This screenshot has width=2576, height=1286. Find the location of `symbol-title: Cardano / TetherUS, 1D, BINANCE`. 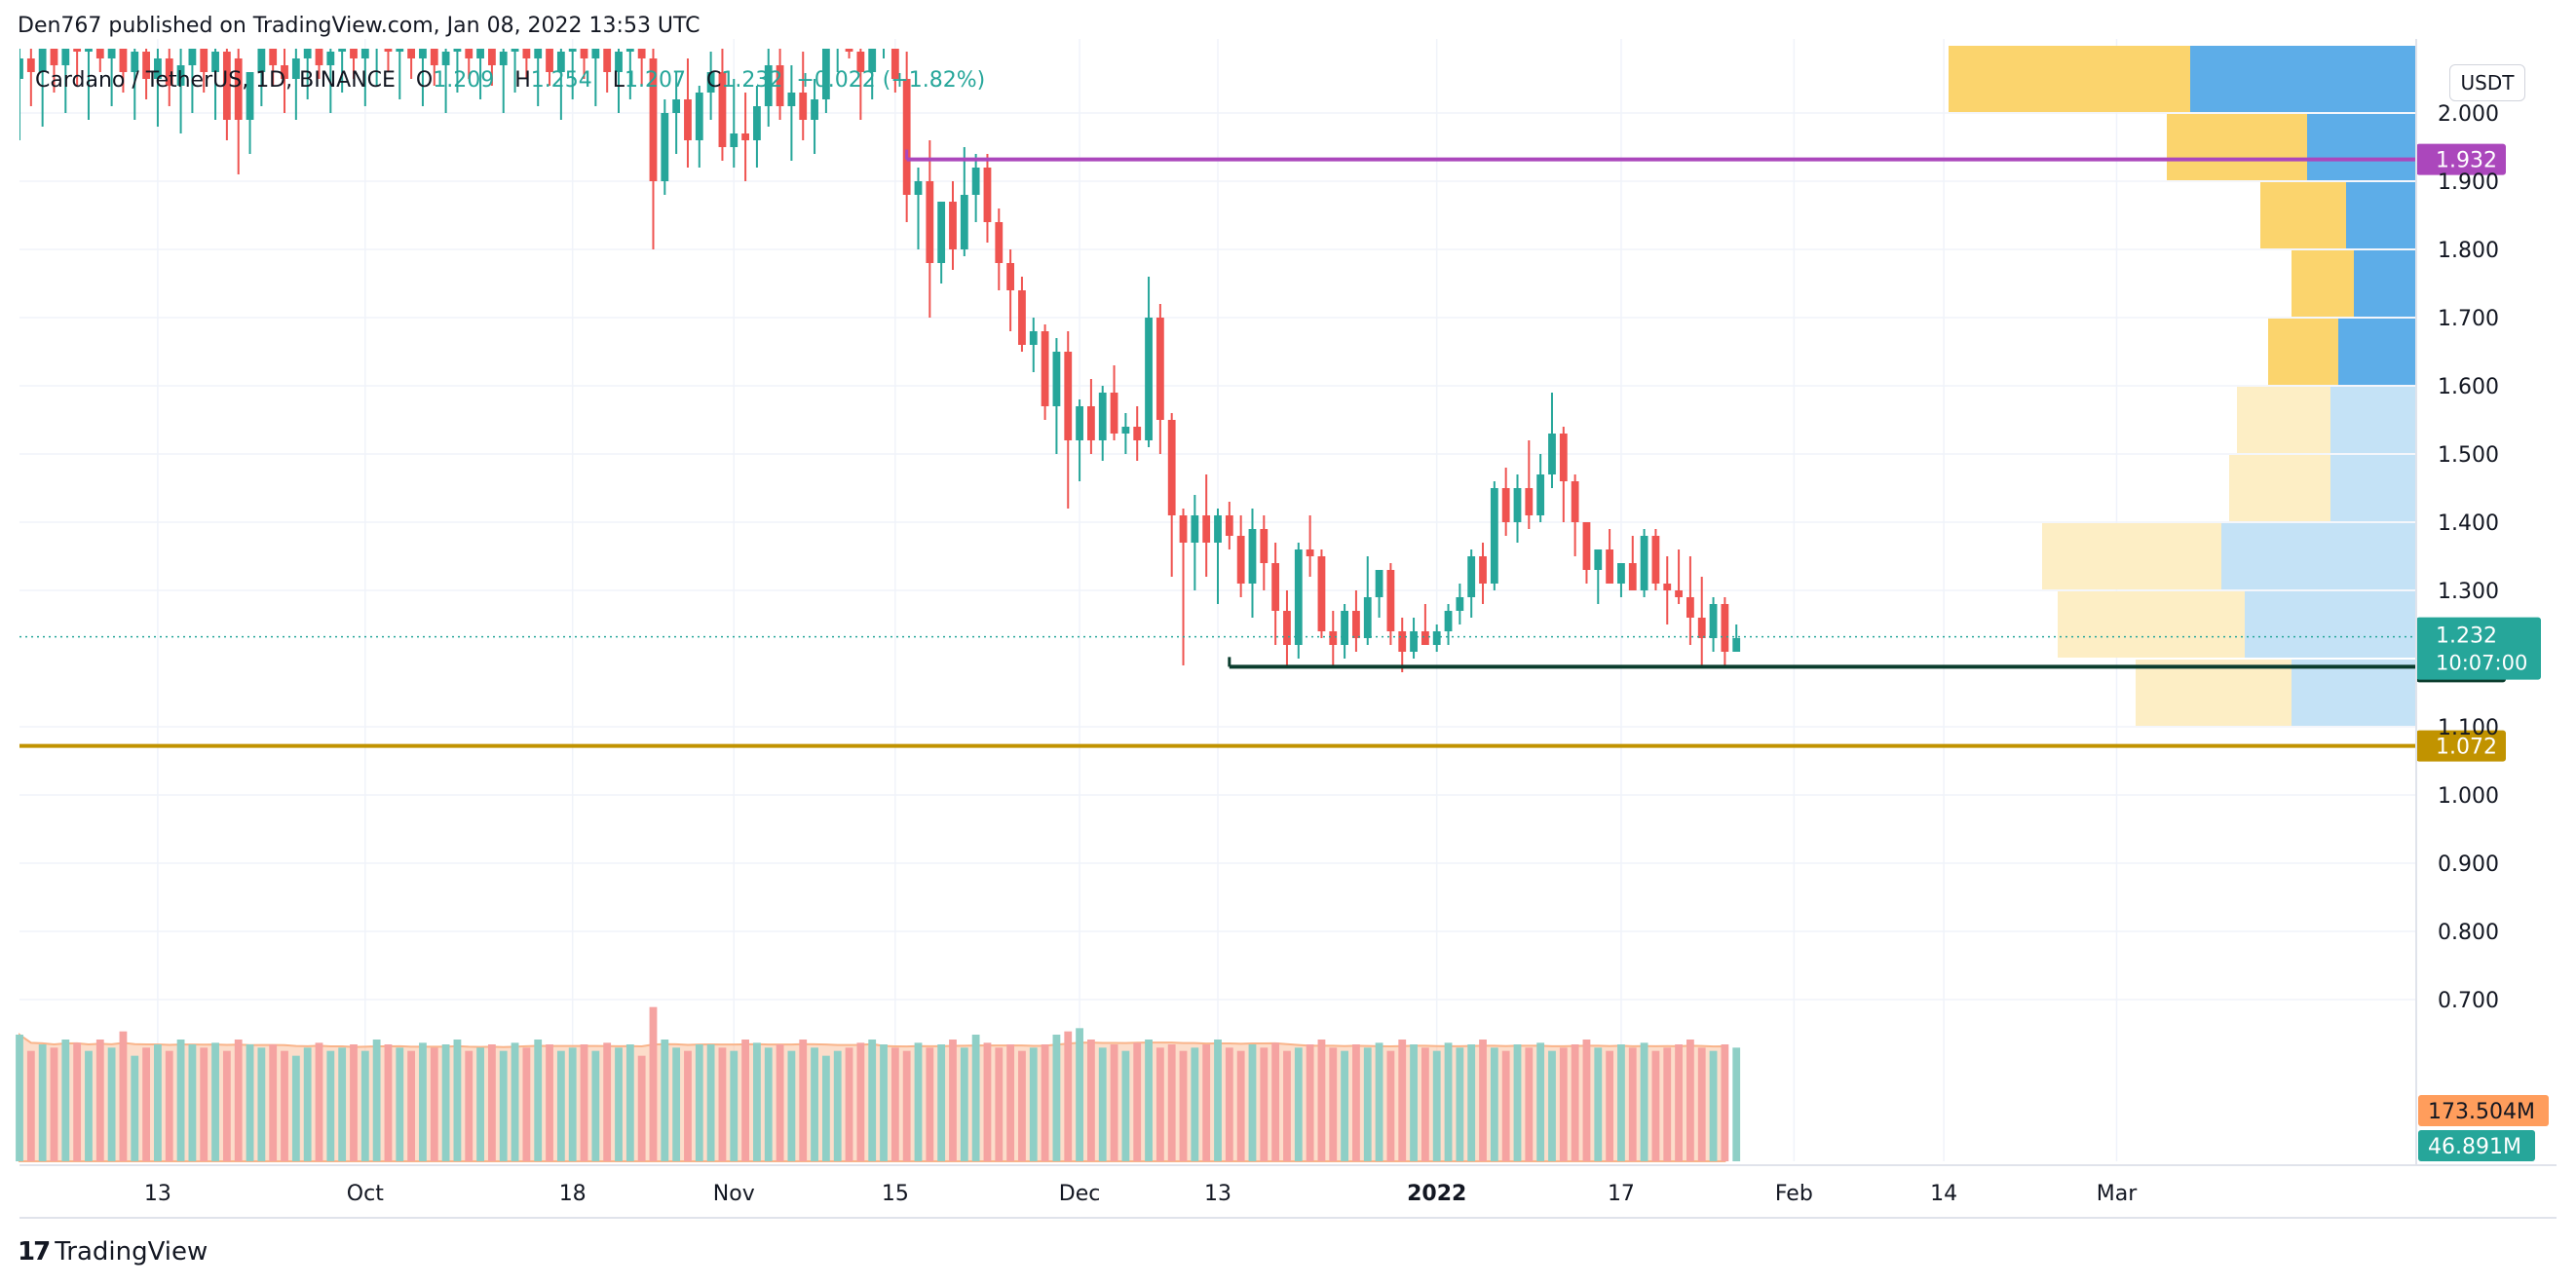

symbol-title: Cardano / TetherUS, 1D, BINANCE is located at coordinates (215, 81).